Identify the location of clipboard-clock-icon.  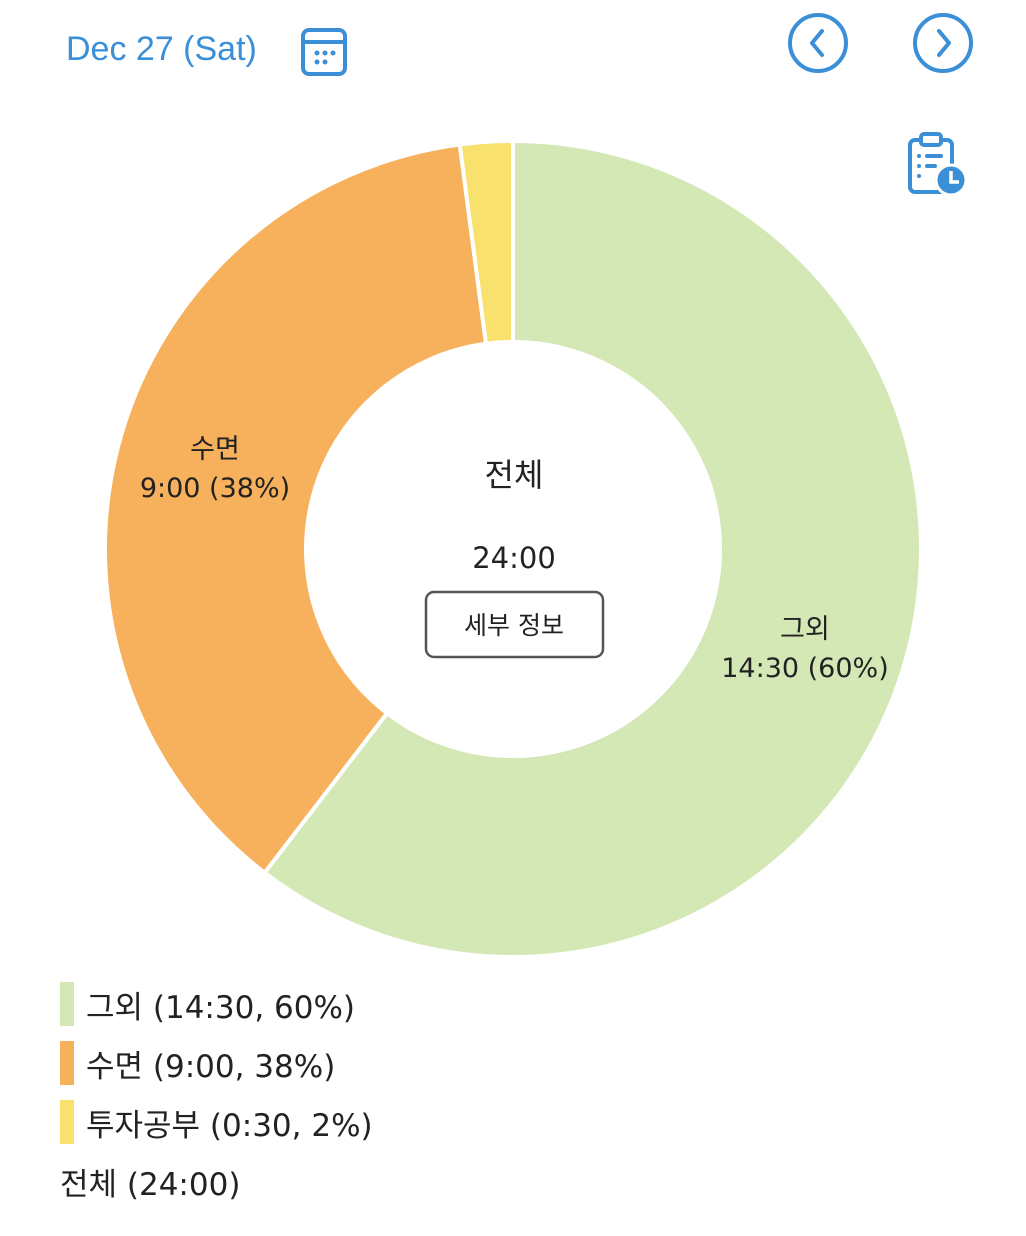
(937, 164).